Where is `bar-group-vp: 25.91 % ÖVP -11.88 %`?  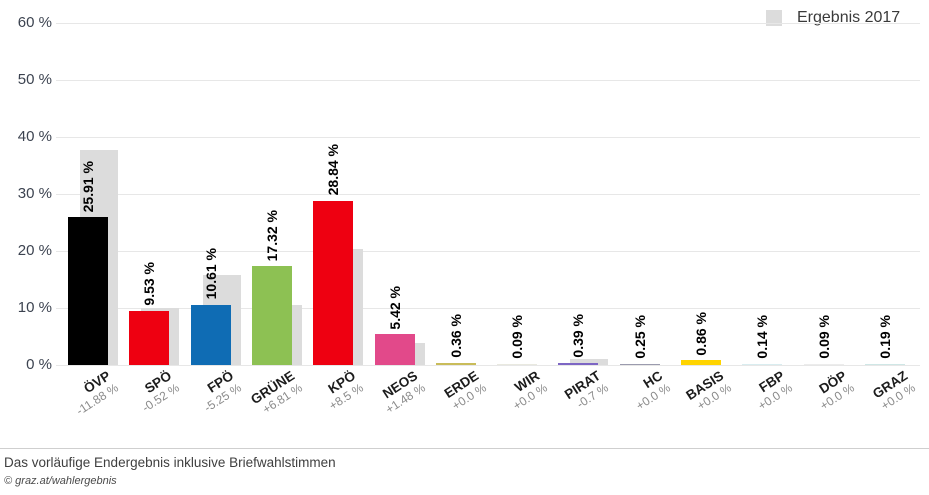
bar-group-vp: 25.91 % ÖVP -11.88 % is located at coordinates (92, 220).